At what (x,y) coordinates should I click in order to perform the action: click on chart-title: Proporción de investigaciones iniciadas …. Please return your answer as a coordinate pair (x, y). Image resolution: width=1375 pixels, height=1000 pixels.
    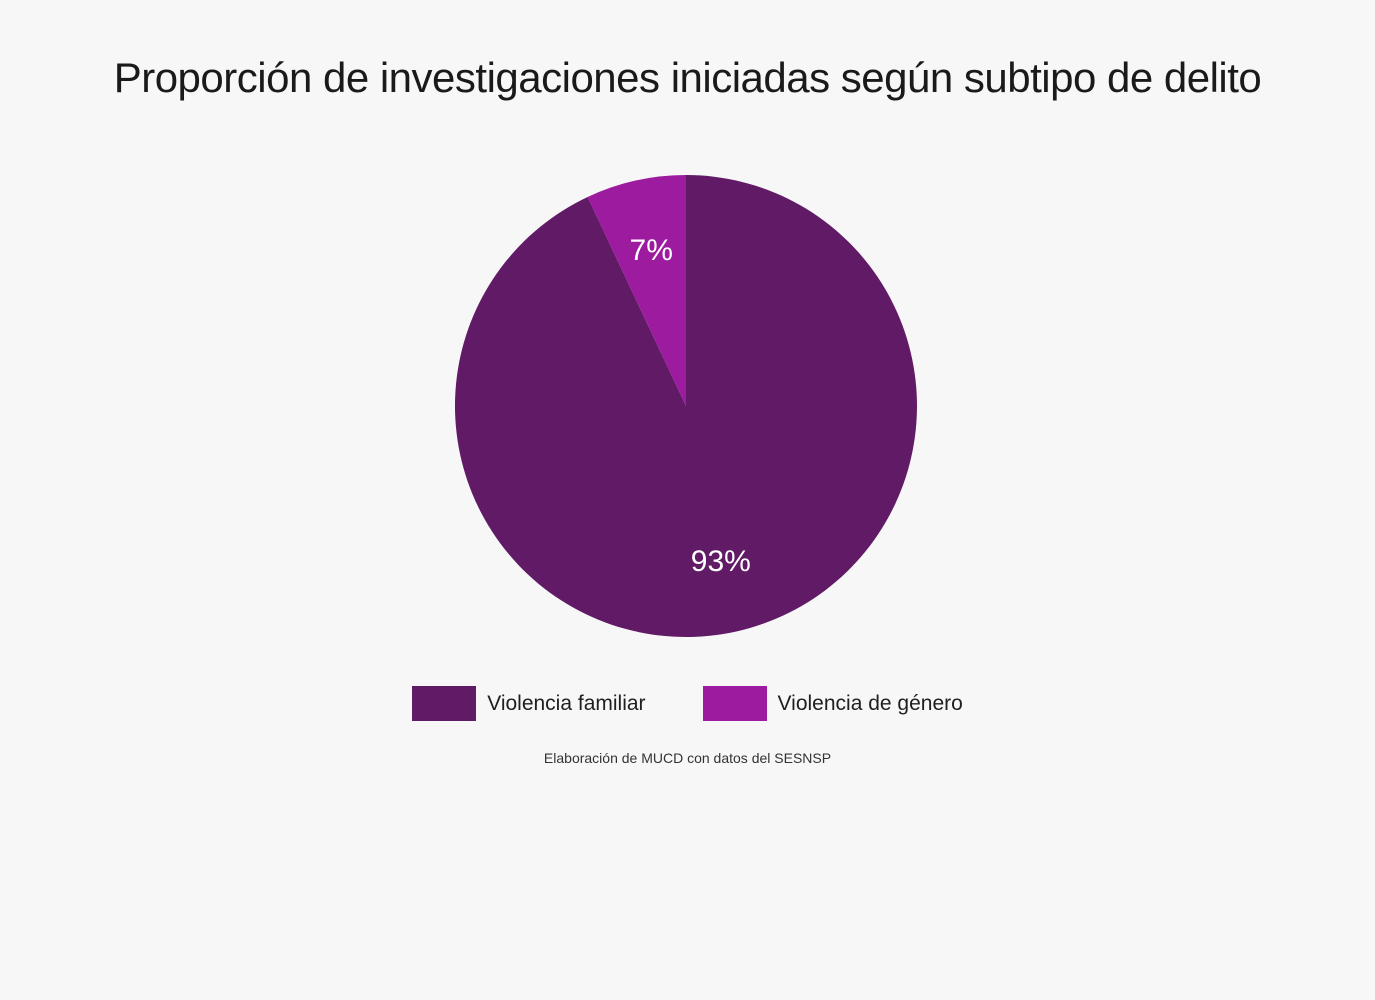
    Looking at the image, I should click on (687, 77).